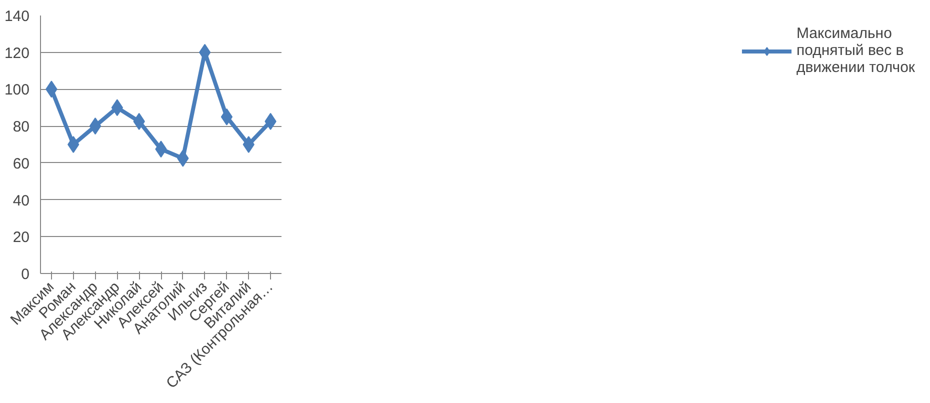  What do you see at coordinates (21, 201) in the screenshot?
I see `y-tick-label: 40` at bounding box center [21, 201].